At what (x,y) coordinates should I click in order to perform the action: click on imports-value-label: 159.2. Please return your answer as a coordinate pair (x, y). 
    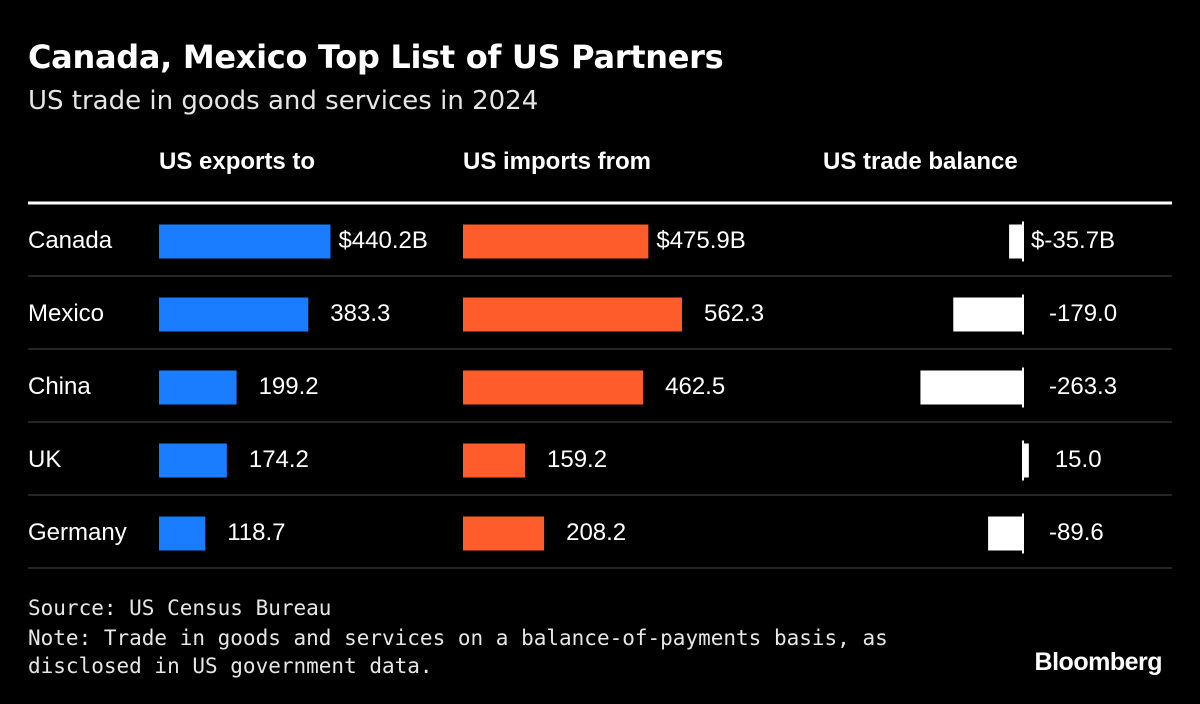
    Looking at the image, I should click on (577, 459).